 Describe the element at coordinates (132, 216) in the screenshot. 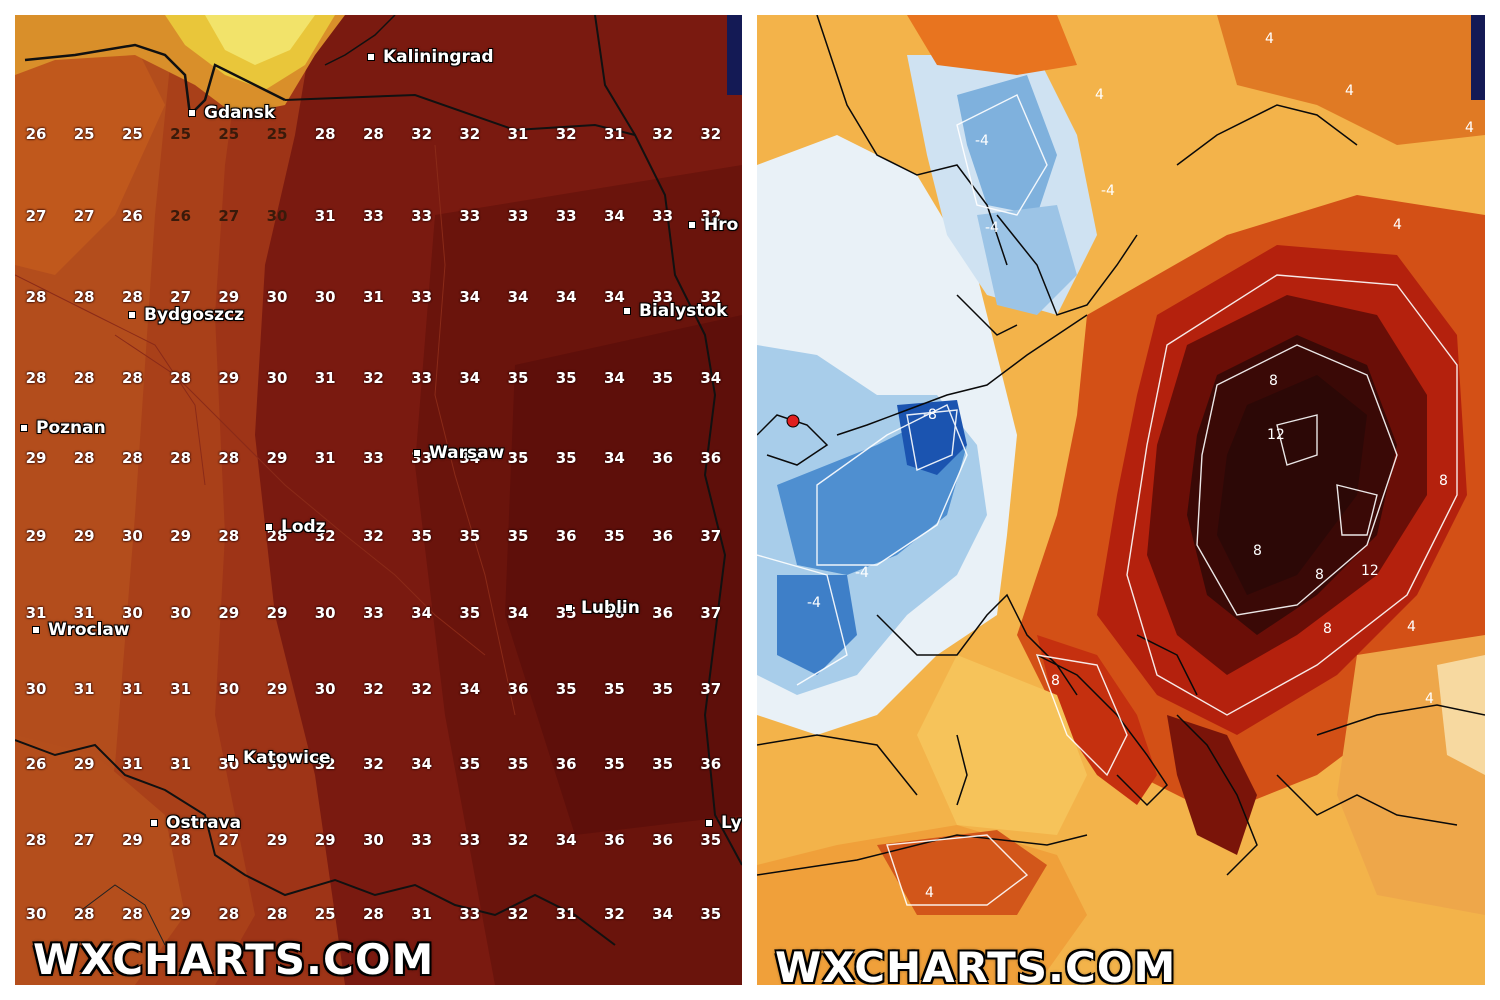

I see `temperature-value: 26` at that location.